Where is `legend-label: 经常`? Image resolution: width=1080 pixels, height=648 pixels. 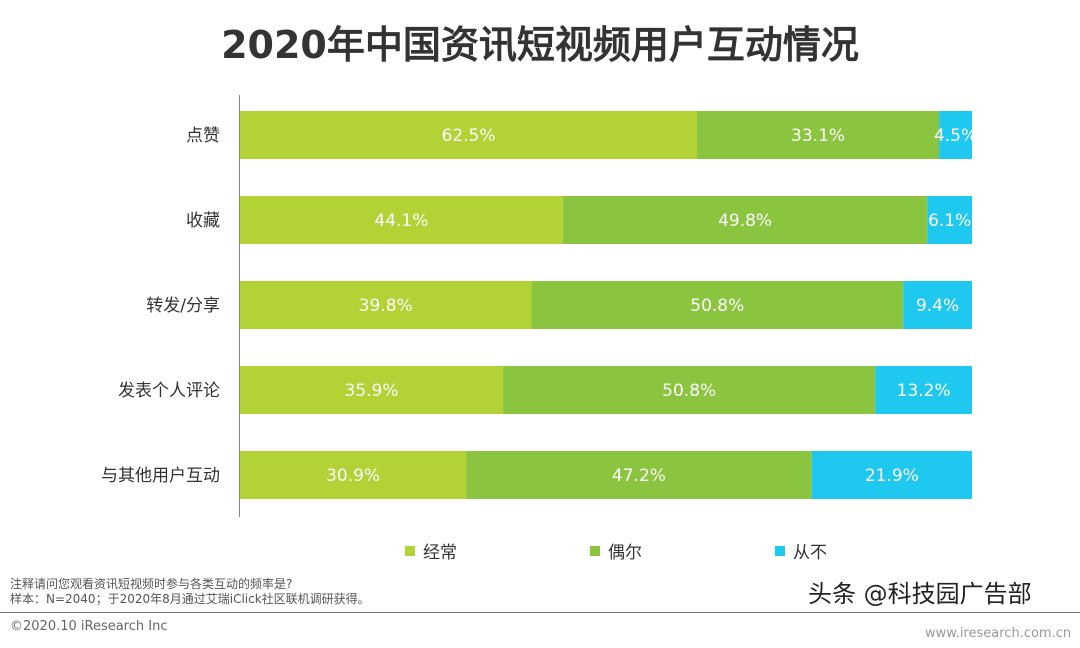 legend-label: 经常 is located at coordinates (440, 553).